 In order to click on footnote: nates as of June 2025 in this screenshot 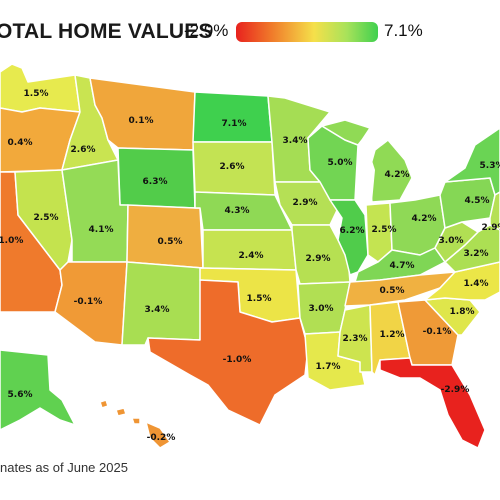, I will do `click(64, 467)`.